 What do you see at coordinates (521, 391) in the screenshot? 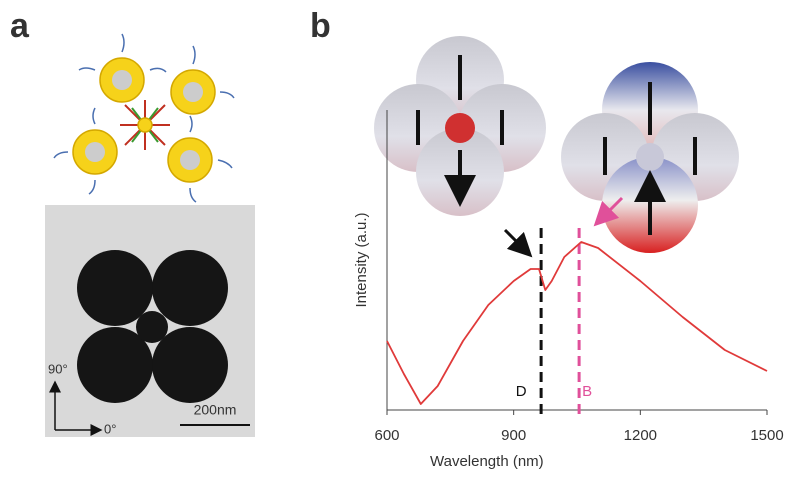
I see `marker-label: D` at bounding box center [521, 391].